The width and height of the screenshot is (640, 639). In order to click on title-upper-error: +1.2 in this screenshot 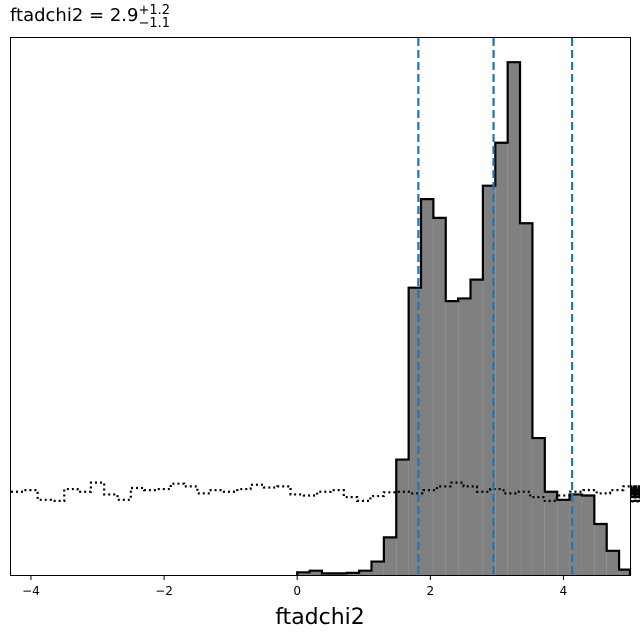, I will do `click(154, 10)`.